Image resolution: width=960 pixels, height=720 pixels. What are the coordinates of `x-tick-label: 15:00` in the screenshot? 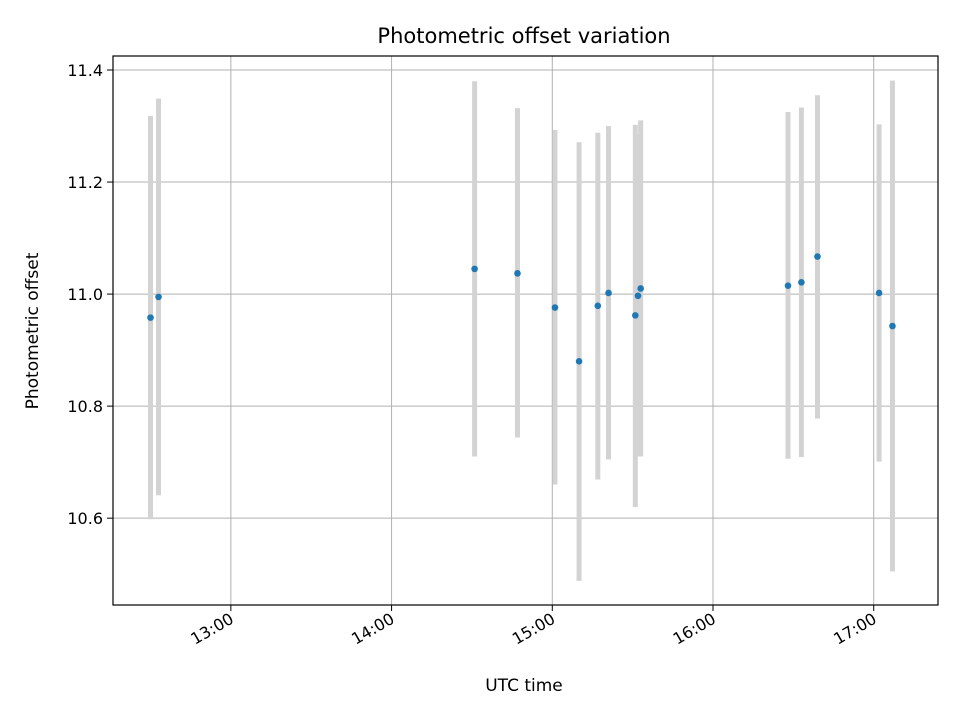 It's located at (533, 629).